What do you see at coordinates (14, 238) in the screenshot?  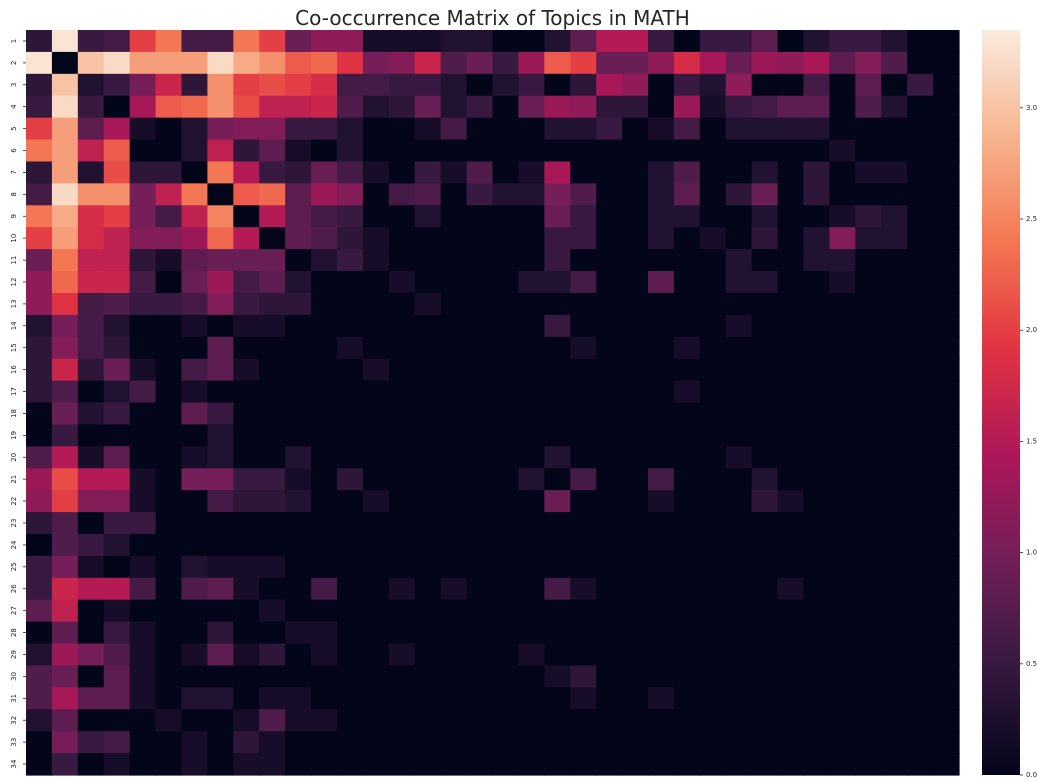 I see `row-tick-label: 10` at bounding box center [14, 238].